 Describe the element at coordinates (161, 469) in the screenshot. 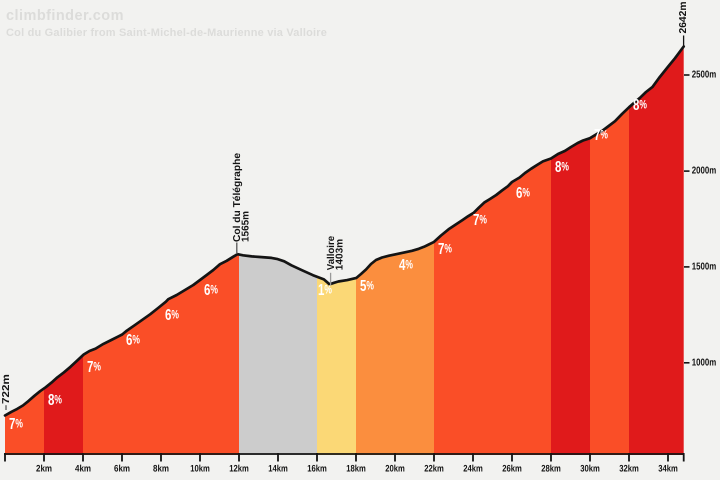

I see `svg-text: 8km` at that location.